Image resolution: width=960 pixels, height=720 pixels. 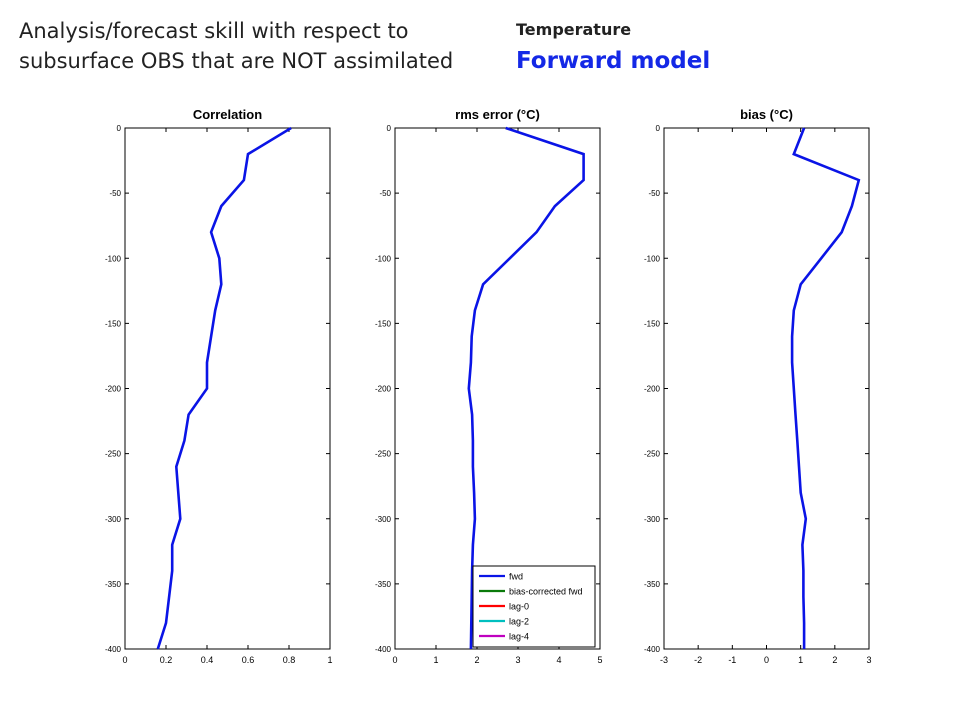 What do you see at coordinates (519, 637) in the screenshot?
I see `legend-label: lag-4` at bounding box center [519, 637].